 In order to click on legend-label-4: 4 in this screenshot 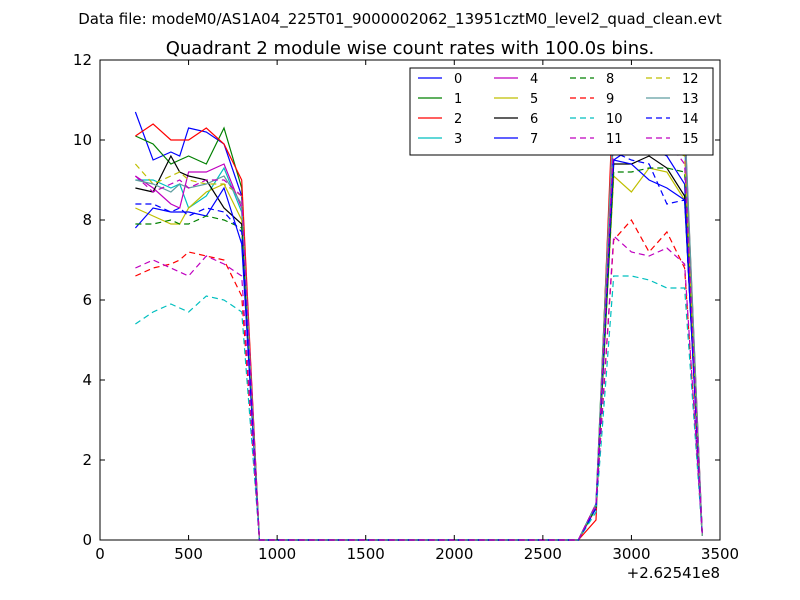, I will do `click(534, 79)`.